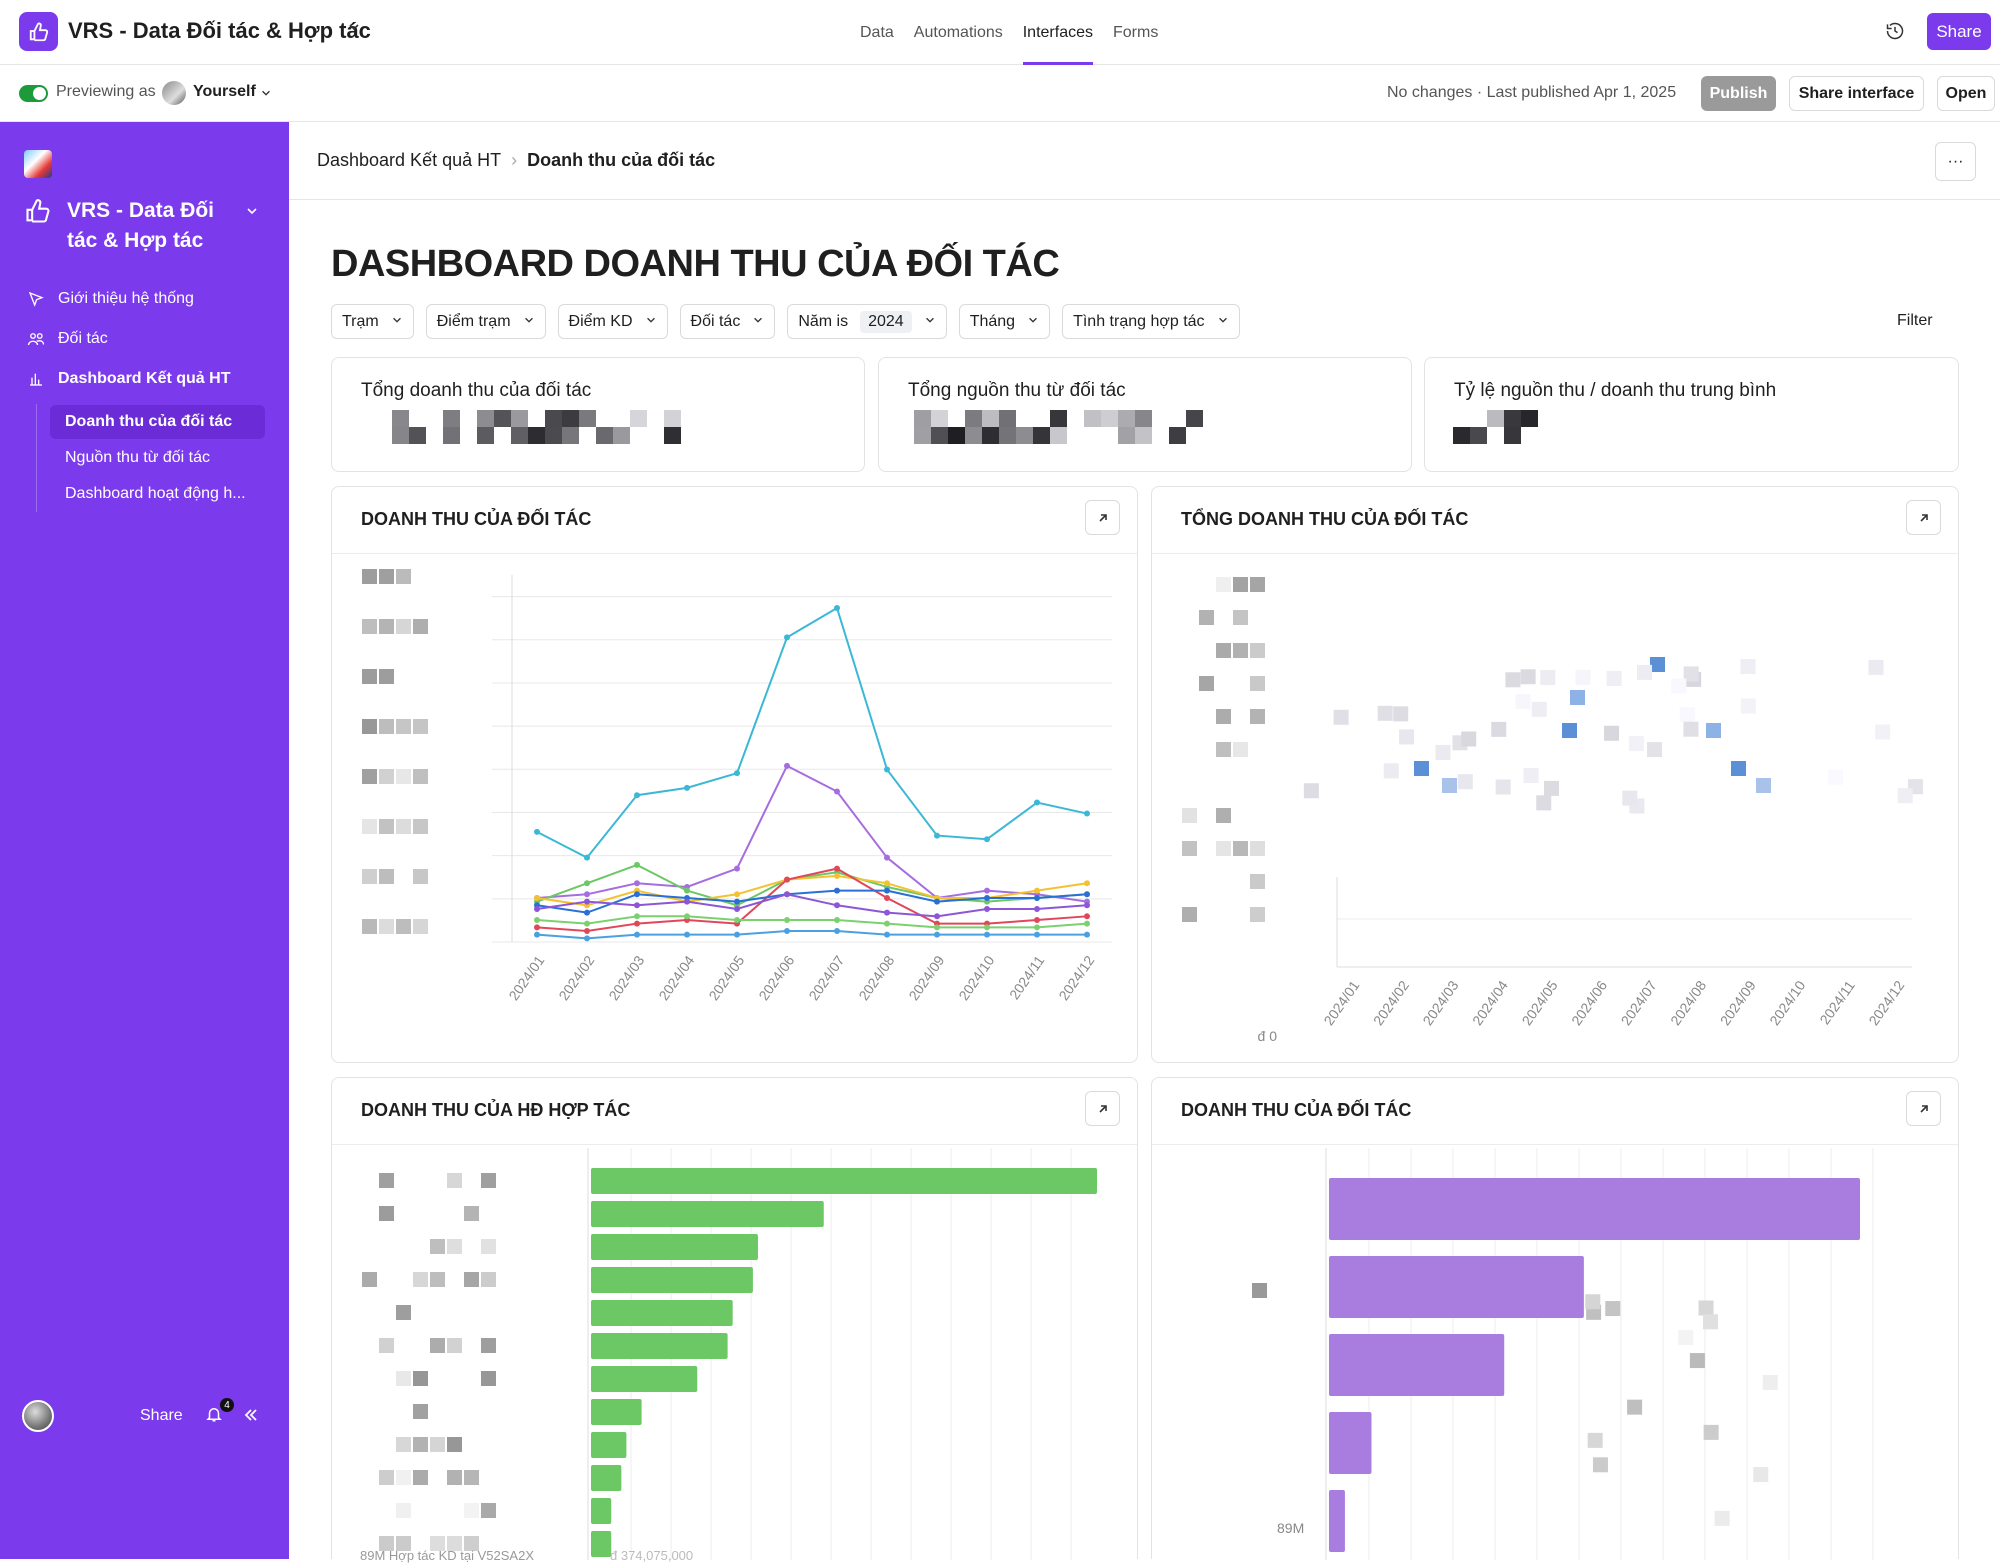 This screenshot has width=2000, height=1563. I want to click on bar-chart, so click(729, 1354).